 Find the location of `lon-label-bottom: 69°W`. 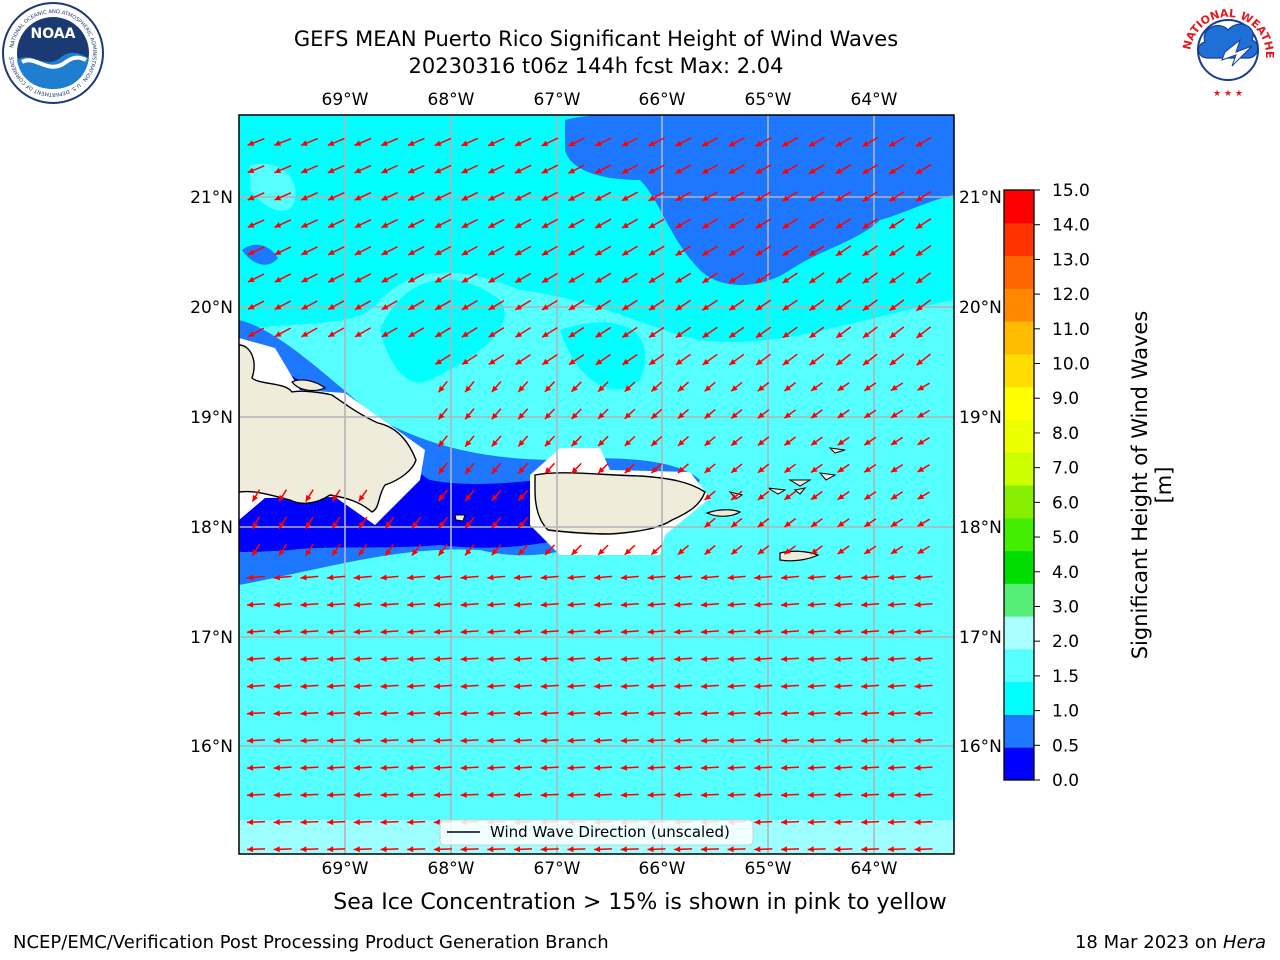

lon-label-bottom: 69°W is located at coordinates (345, 869).